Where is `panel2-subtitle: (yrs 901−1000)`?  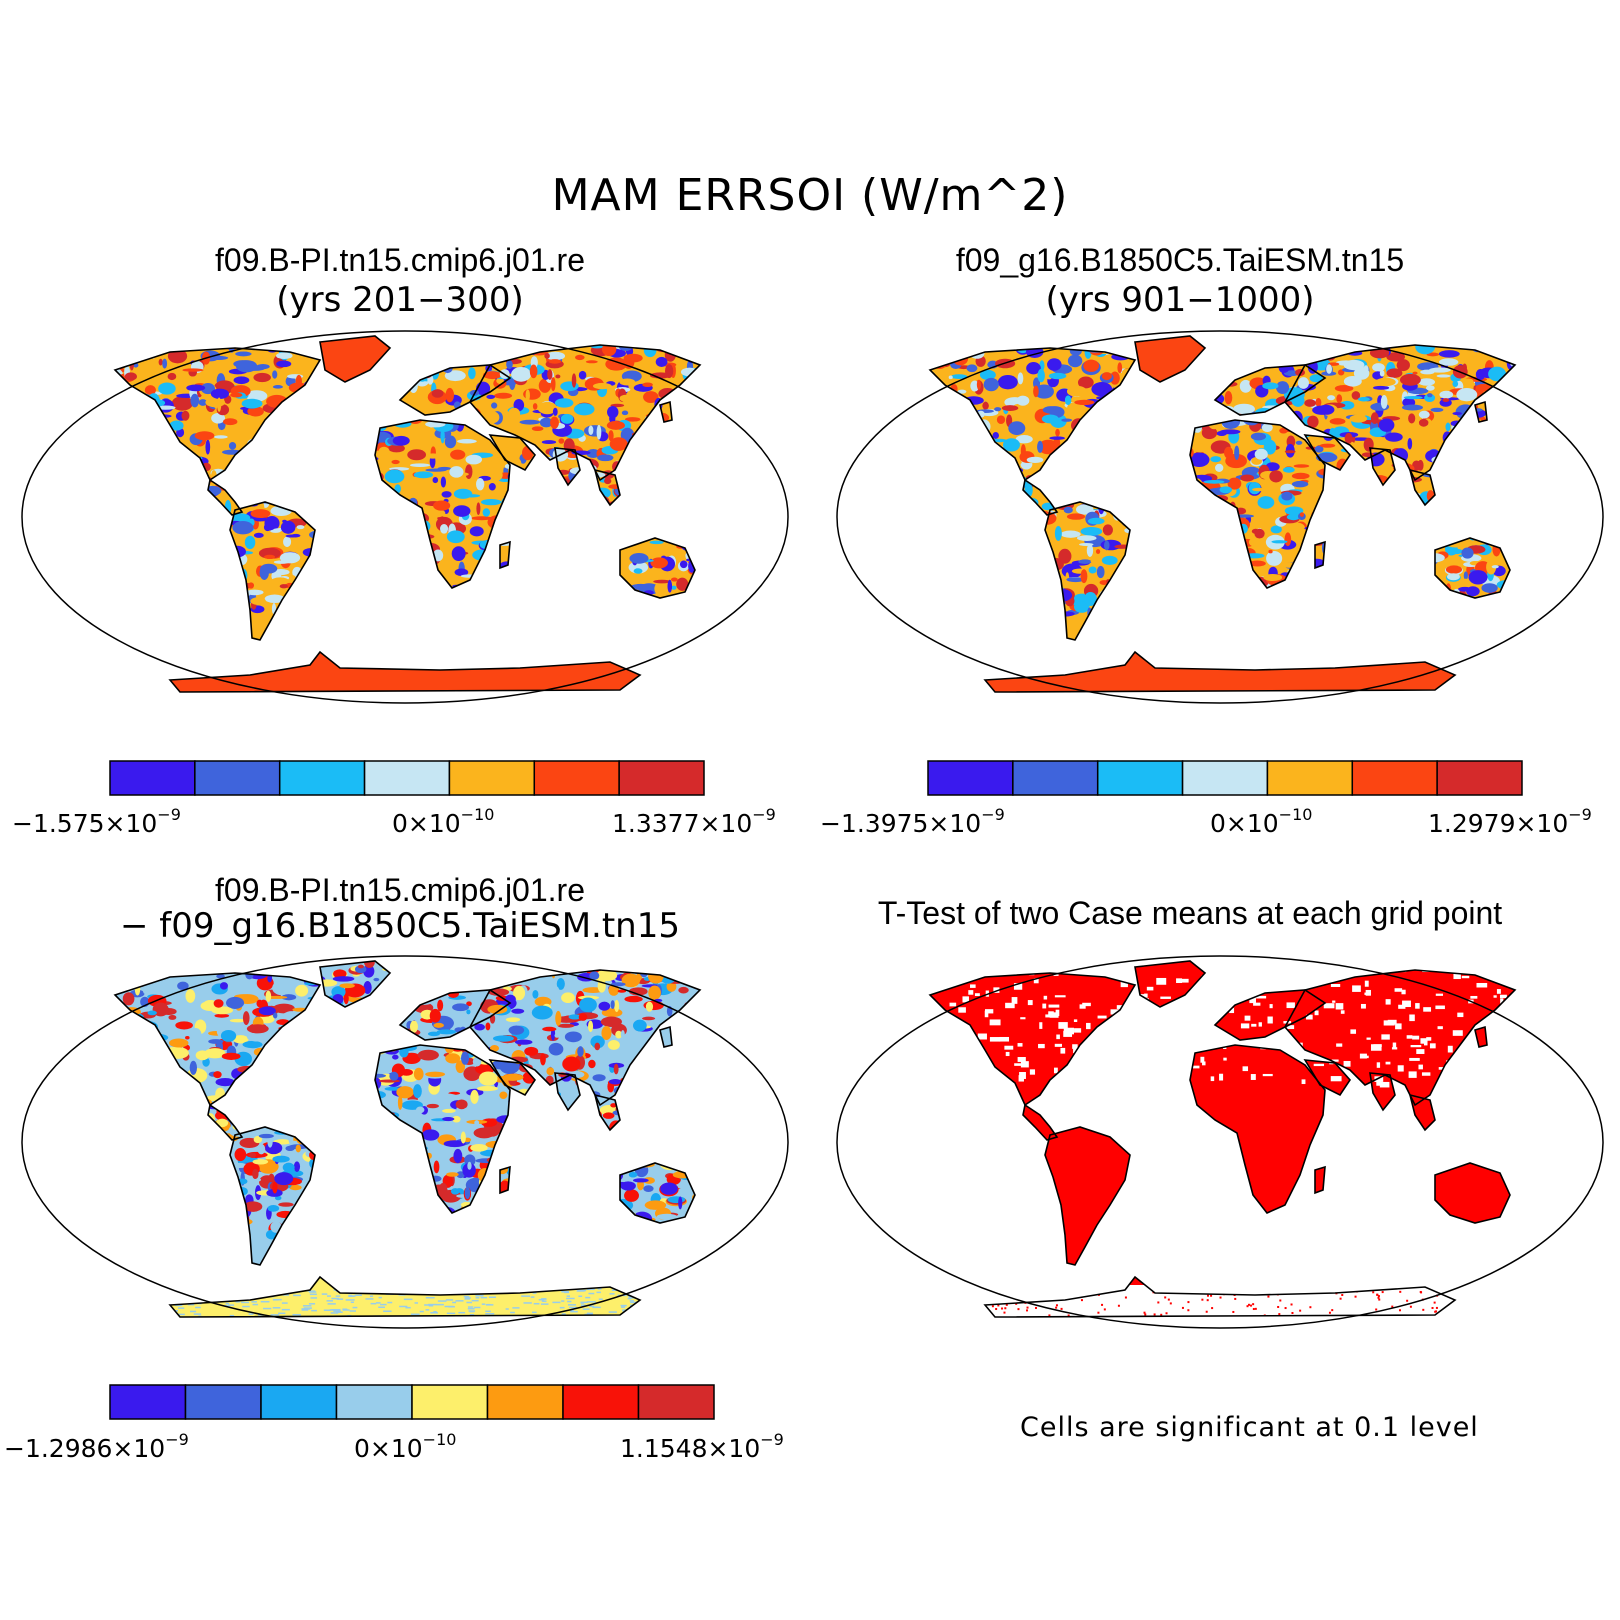 panel2-subtitle: (yrs 901−1000) is located at coordinates (1180, 300).